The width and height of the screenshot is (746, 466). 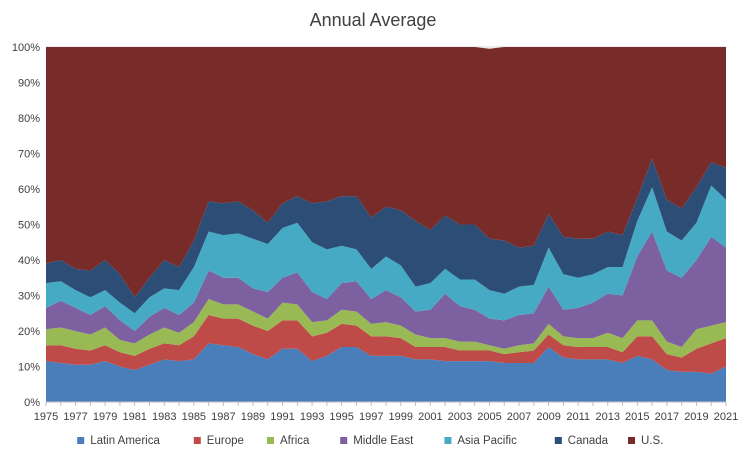 I want to click on x-tick-label: 2009, so click(x=548, y=417).